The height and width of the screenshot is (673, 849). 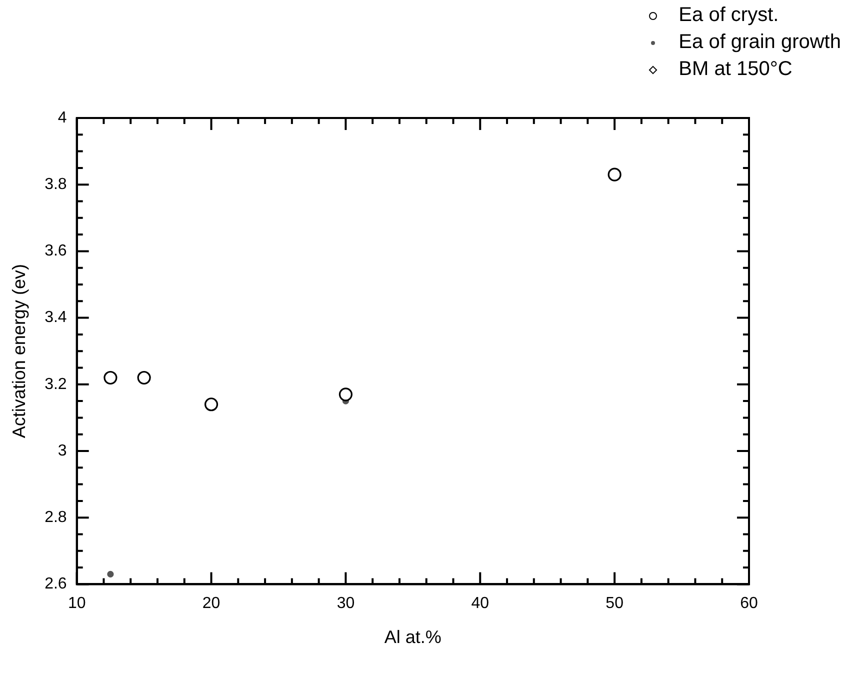 What do you see at coordinates (480, 603) in the screenshot?
I see `x-tick-label: 40` at bounding box center [480, 603].